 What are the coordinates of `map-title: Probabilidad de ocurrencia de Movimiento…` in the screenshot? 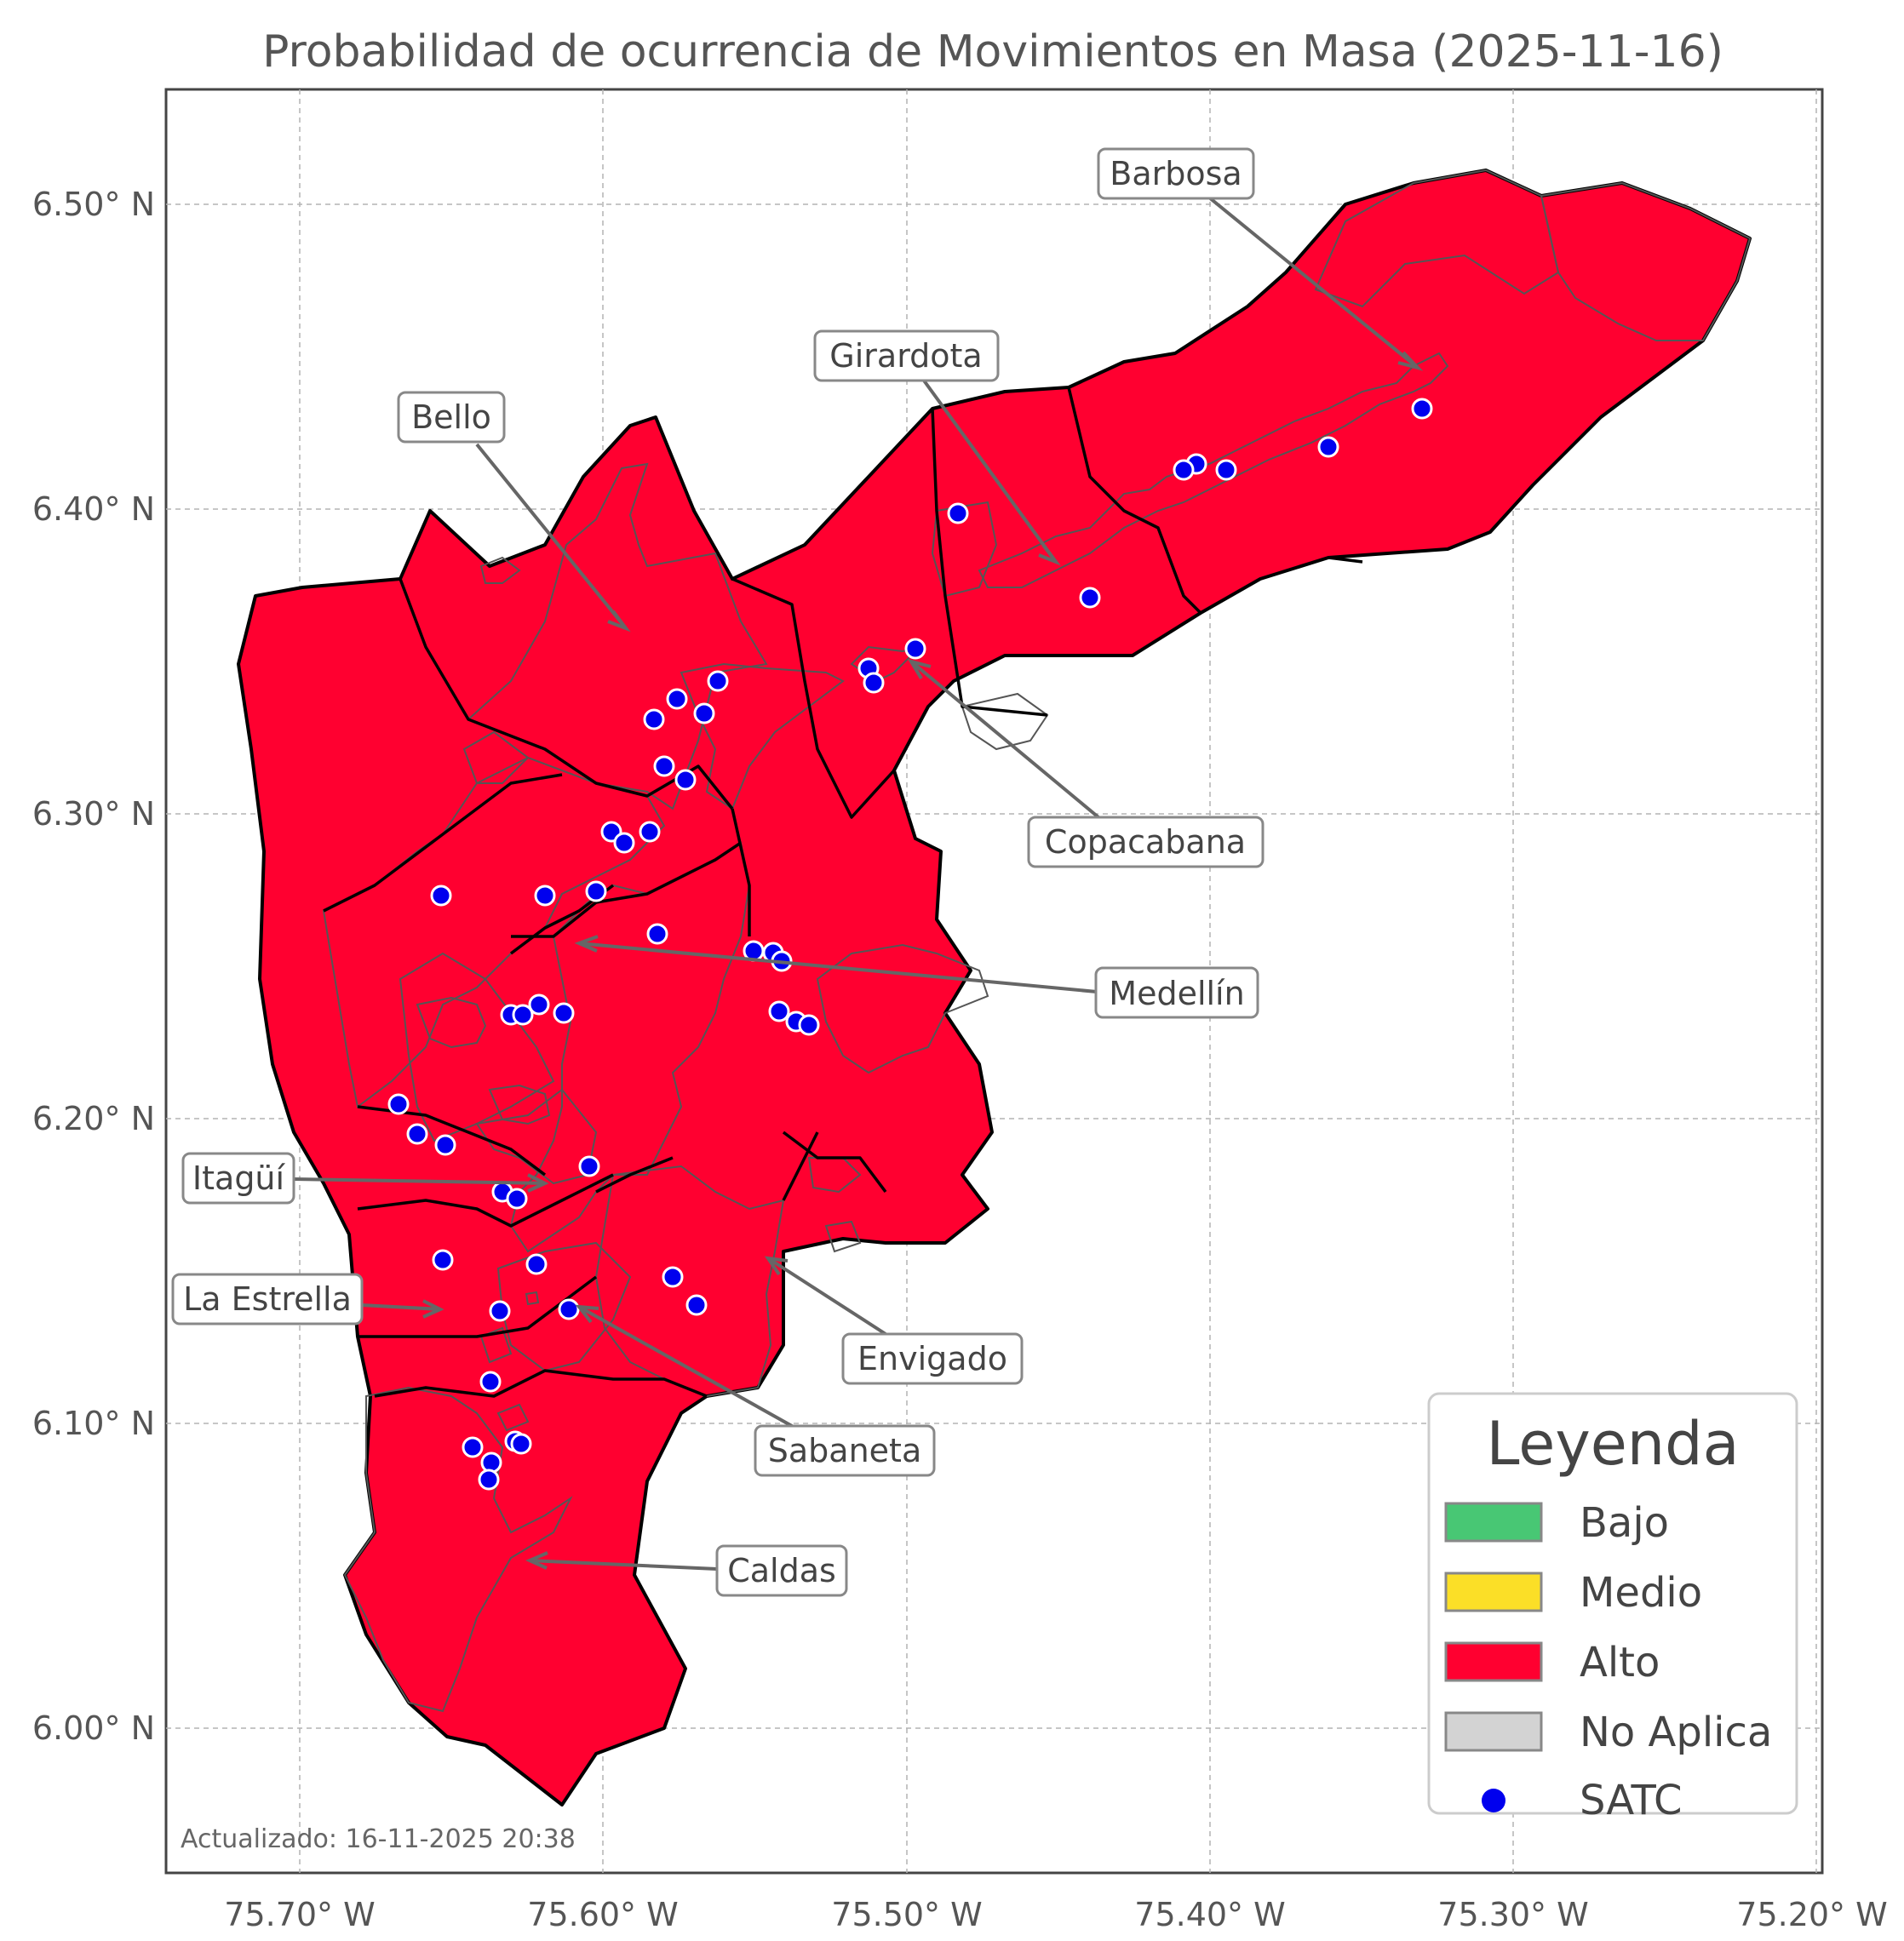 It's located at (993, 51).